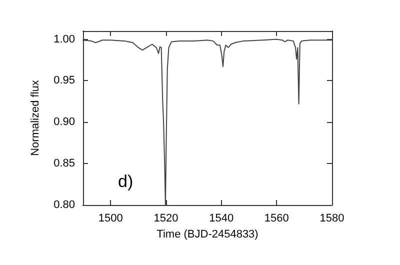  What do you see at coordinates (332, 218) in the screenshot?
I see `x-tick-label: 1580` at bounding box center [332, 218].